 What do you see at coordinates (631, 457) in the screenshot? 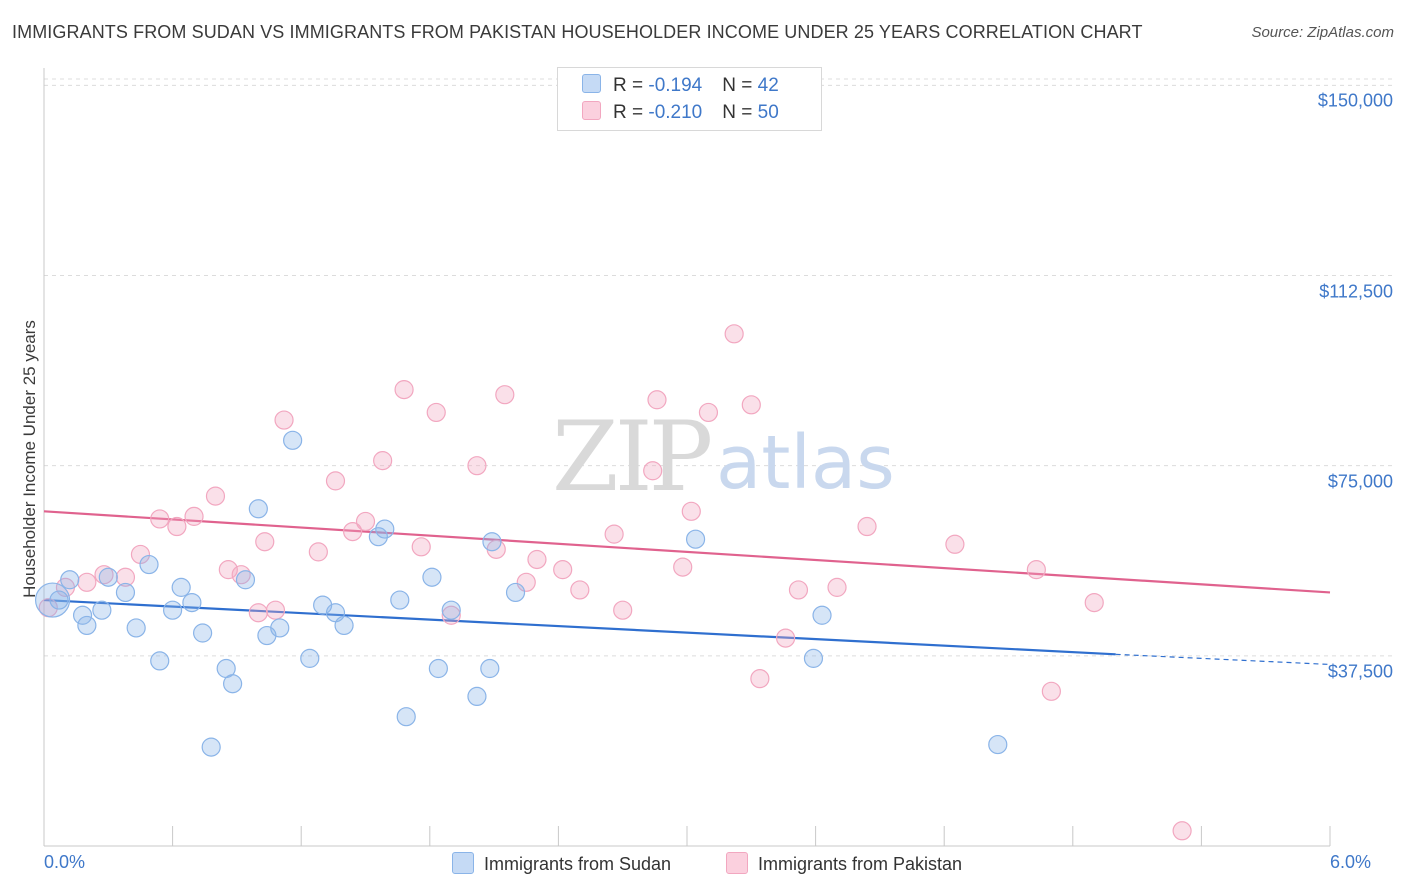
I see `watermark-zip: ZIP` at bounding box center [631, 457].